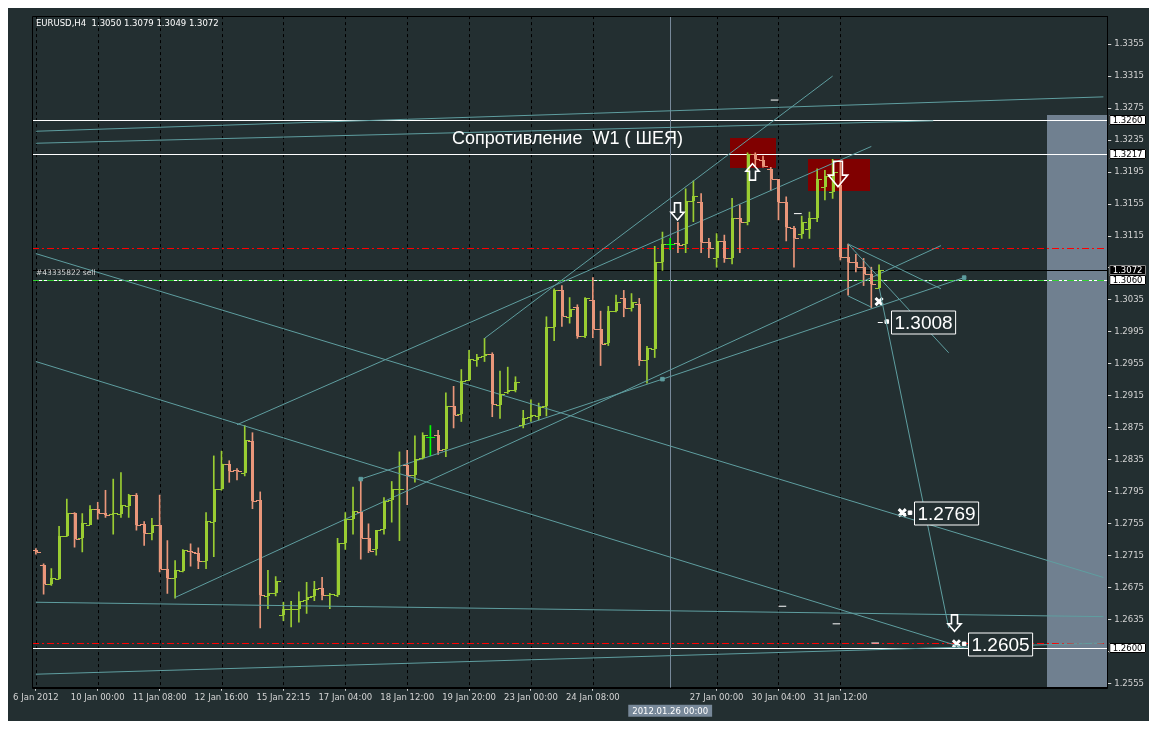 The height and width of the screenshot is (729, 1157). I want to click on x-tick-label: 18 Jan 12:00, so click(407, 697).